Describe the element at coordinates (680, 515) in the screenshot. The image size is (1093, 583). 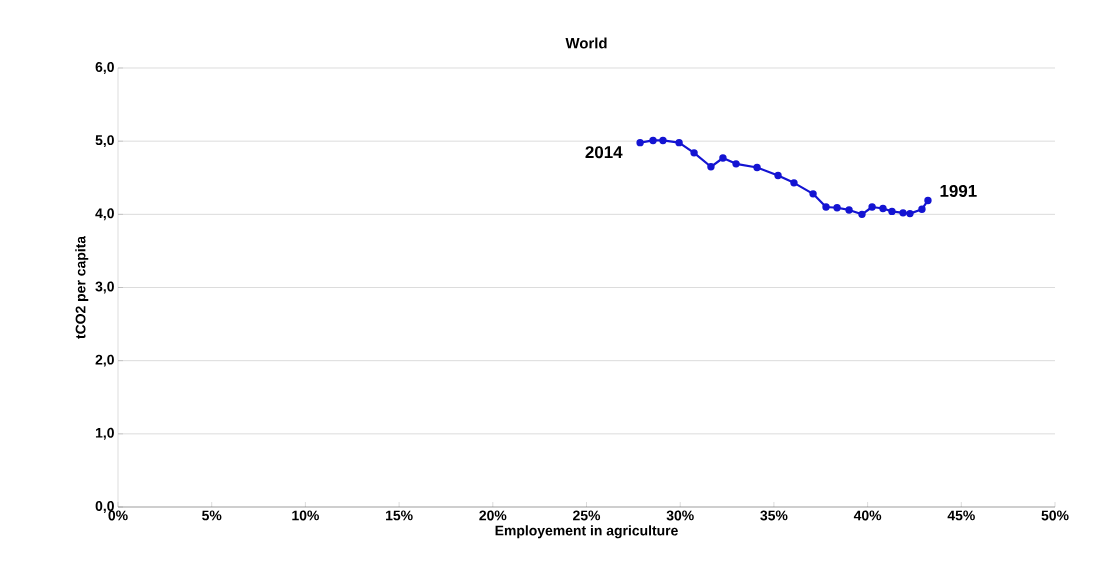
I see `x-tick-label: 30%` at that location.